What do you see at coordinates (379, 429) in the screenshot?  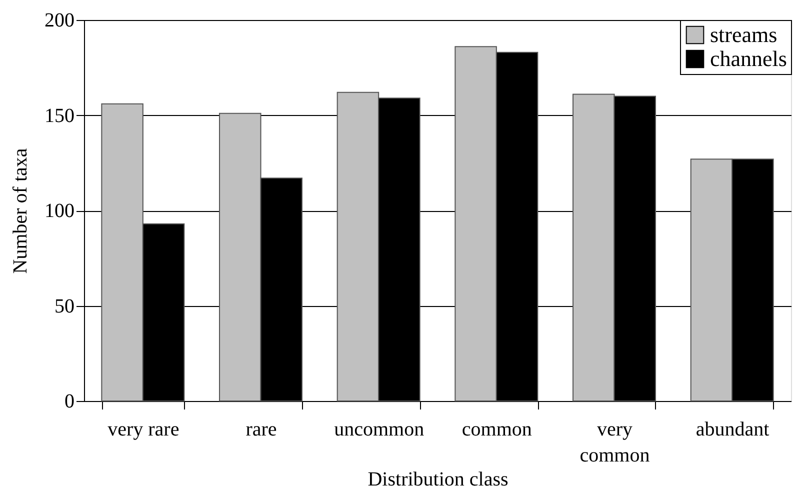 I see `x-tick-label: uncommon` at bounding box center [379, 429].